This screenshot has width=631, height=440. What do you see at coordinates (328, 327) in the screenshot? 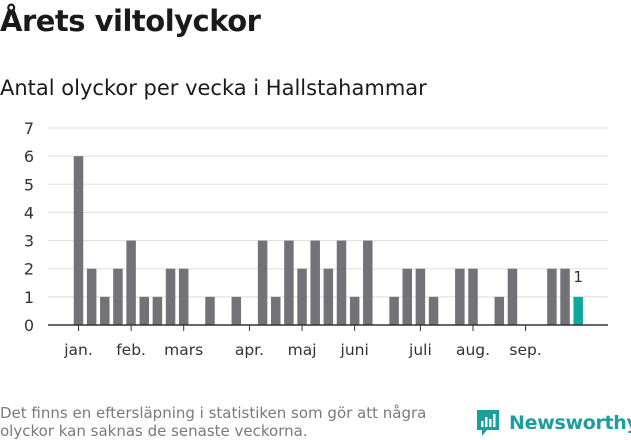
I see `x-axis` at bounding box center [328, 327].